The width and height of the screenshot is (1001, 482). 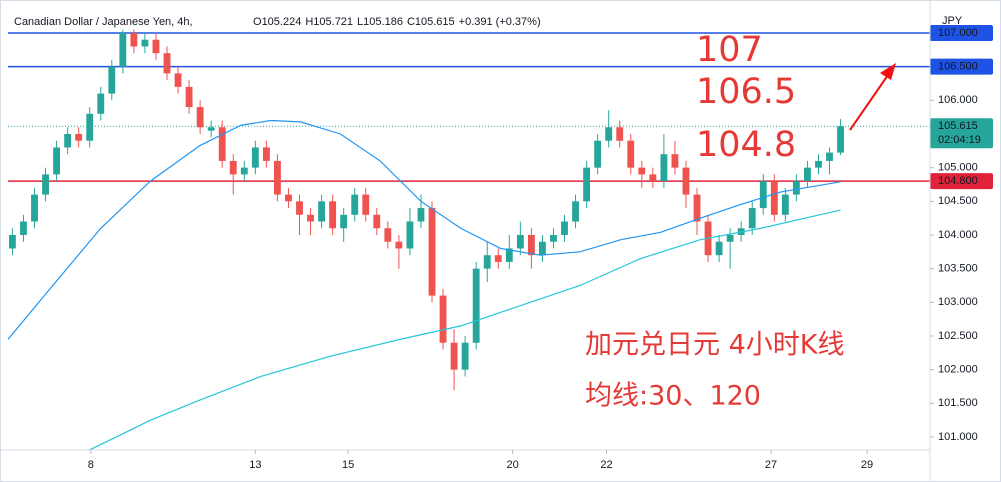 I want to click on x-tick-label: 8, so click(x=91, y=465).